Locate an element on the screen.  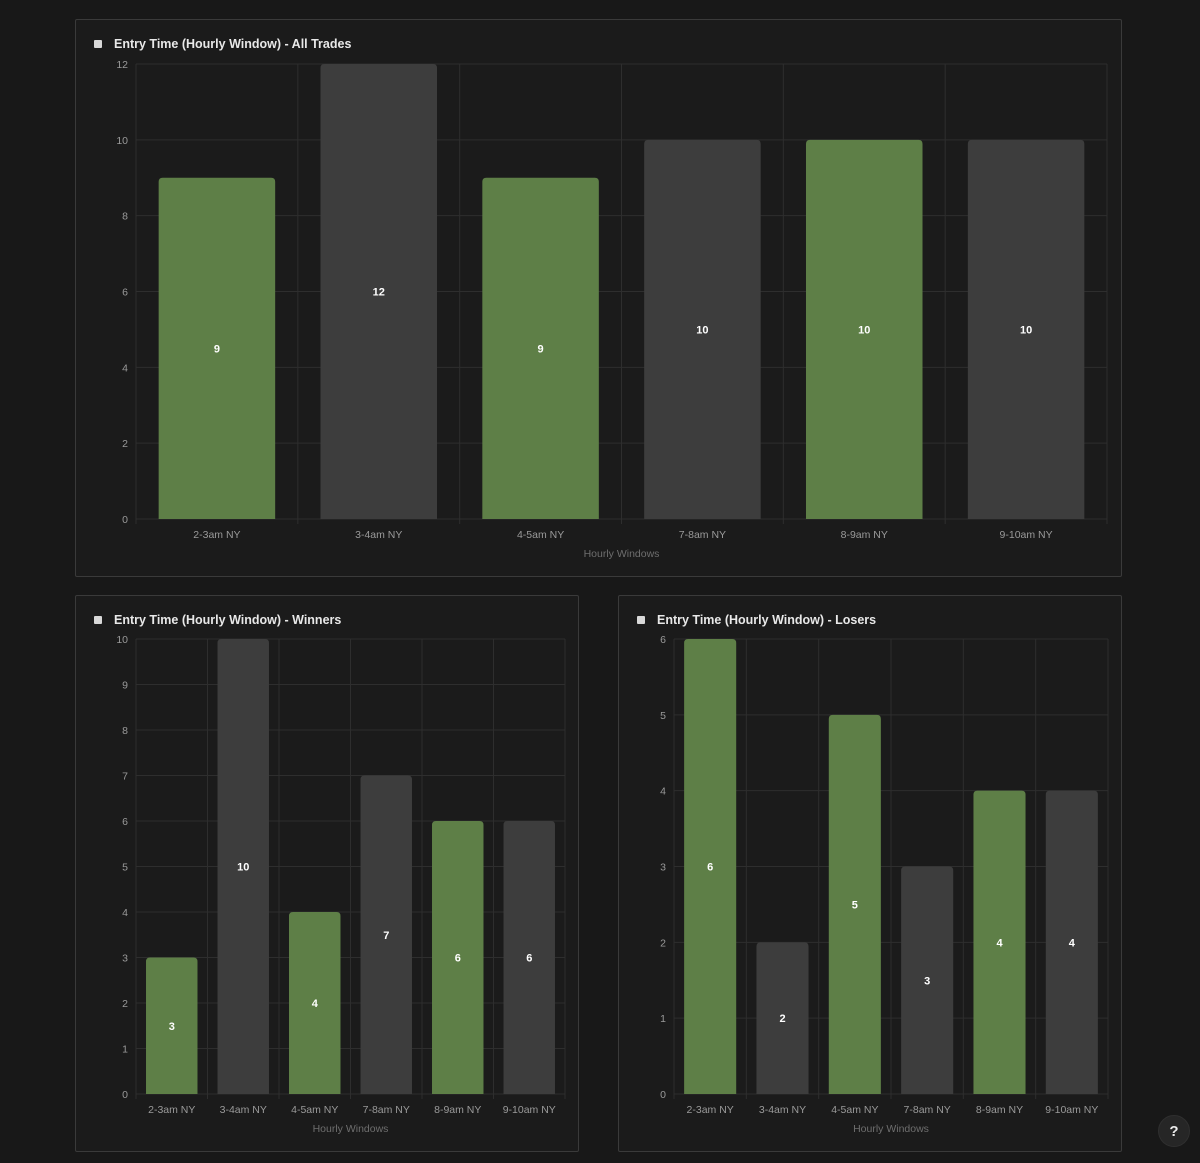
bar-value-label: 12 is located at coordinates (379, 293).